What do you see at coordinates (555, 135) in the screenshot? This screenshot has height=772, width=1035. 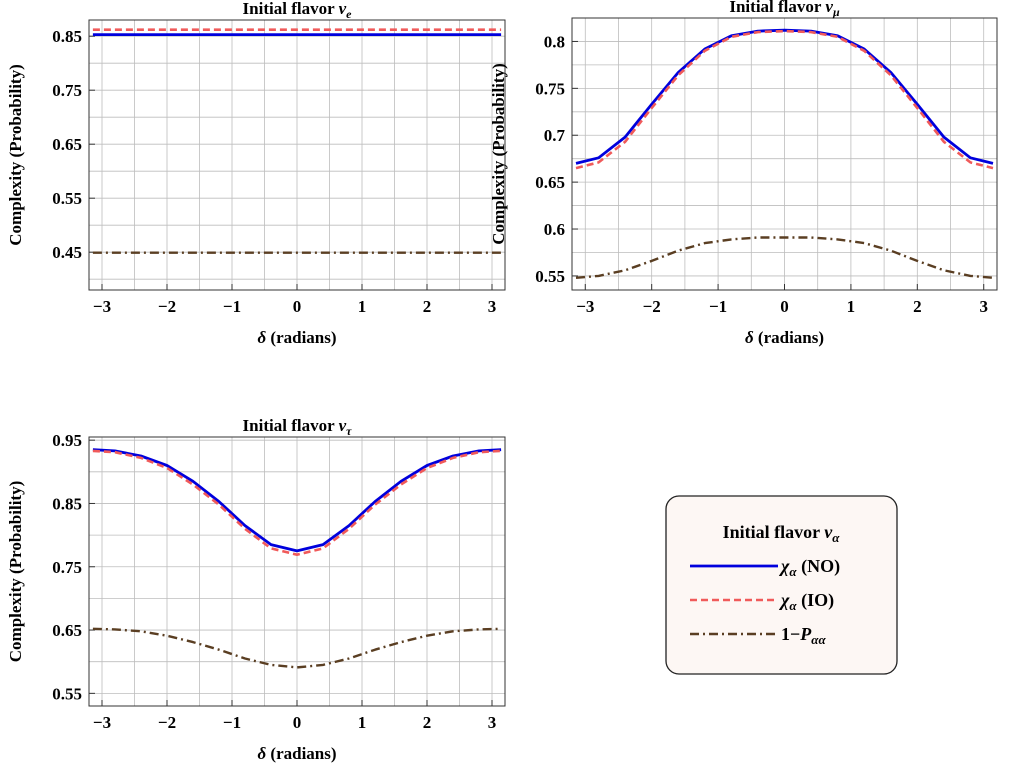 I see `y-tick-label: 0.7` at bounding box center [555, 135].